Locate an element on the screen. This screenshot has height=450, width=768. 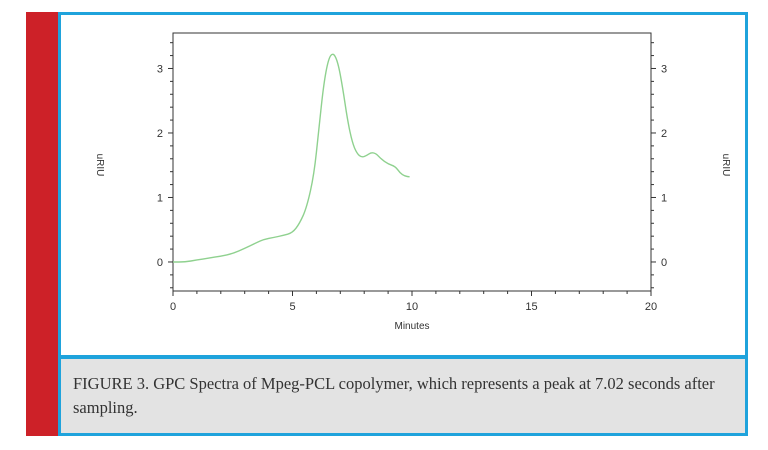
y-tick-label-0: 0 is located at coordinates (160, 263).